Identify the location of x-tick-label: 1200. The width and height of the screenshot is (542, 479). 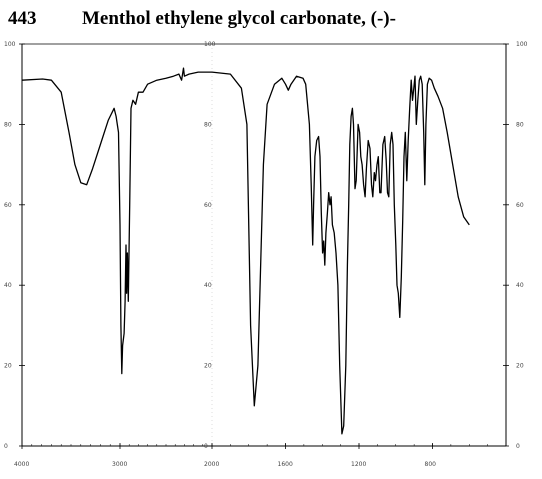
(358, 464).